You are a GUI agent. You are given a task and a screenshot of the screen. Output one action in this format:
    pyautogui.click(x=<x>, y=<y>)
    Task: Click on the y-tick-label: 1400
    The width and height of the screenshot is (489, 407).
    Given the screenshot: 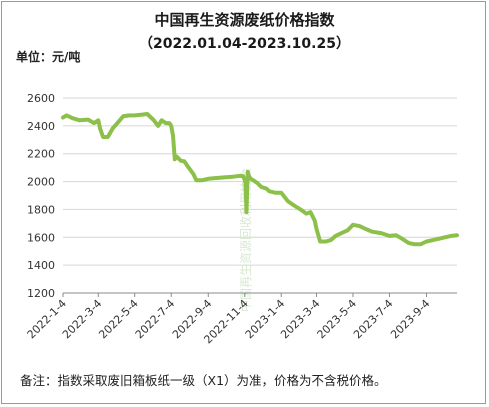 What is the action you would take?
    pyautogui.click(x=41, y=265)
    